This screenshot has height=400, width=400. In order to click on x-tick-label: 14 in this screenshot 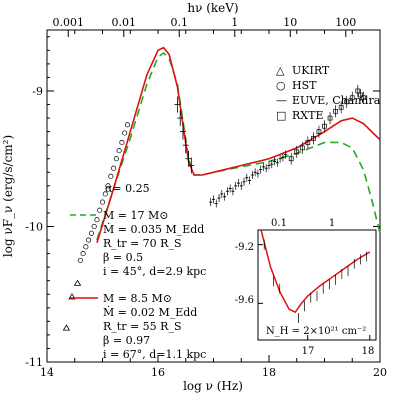, I will do `click(47, 372)`.